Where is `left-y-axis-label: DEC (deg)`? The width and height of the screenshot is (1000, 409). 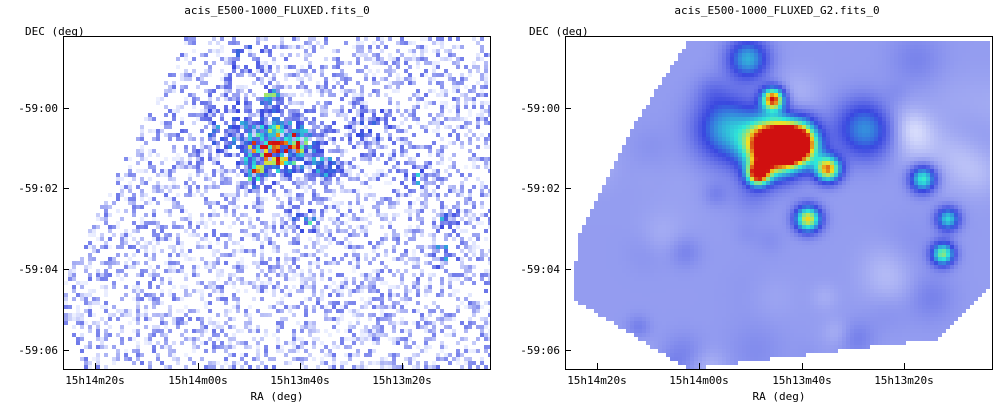
left-y-axis-label: DEC (deg) is located at coordinates (55, 31).